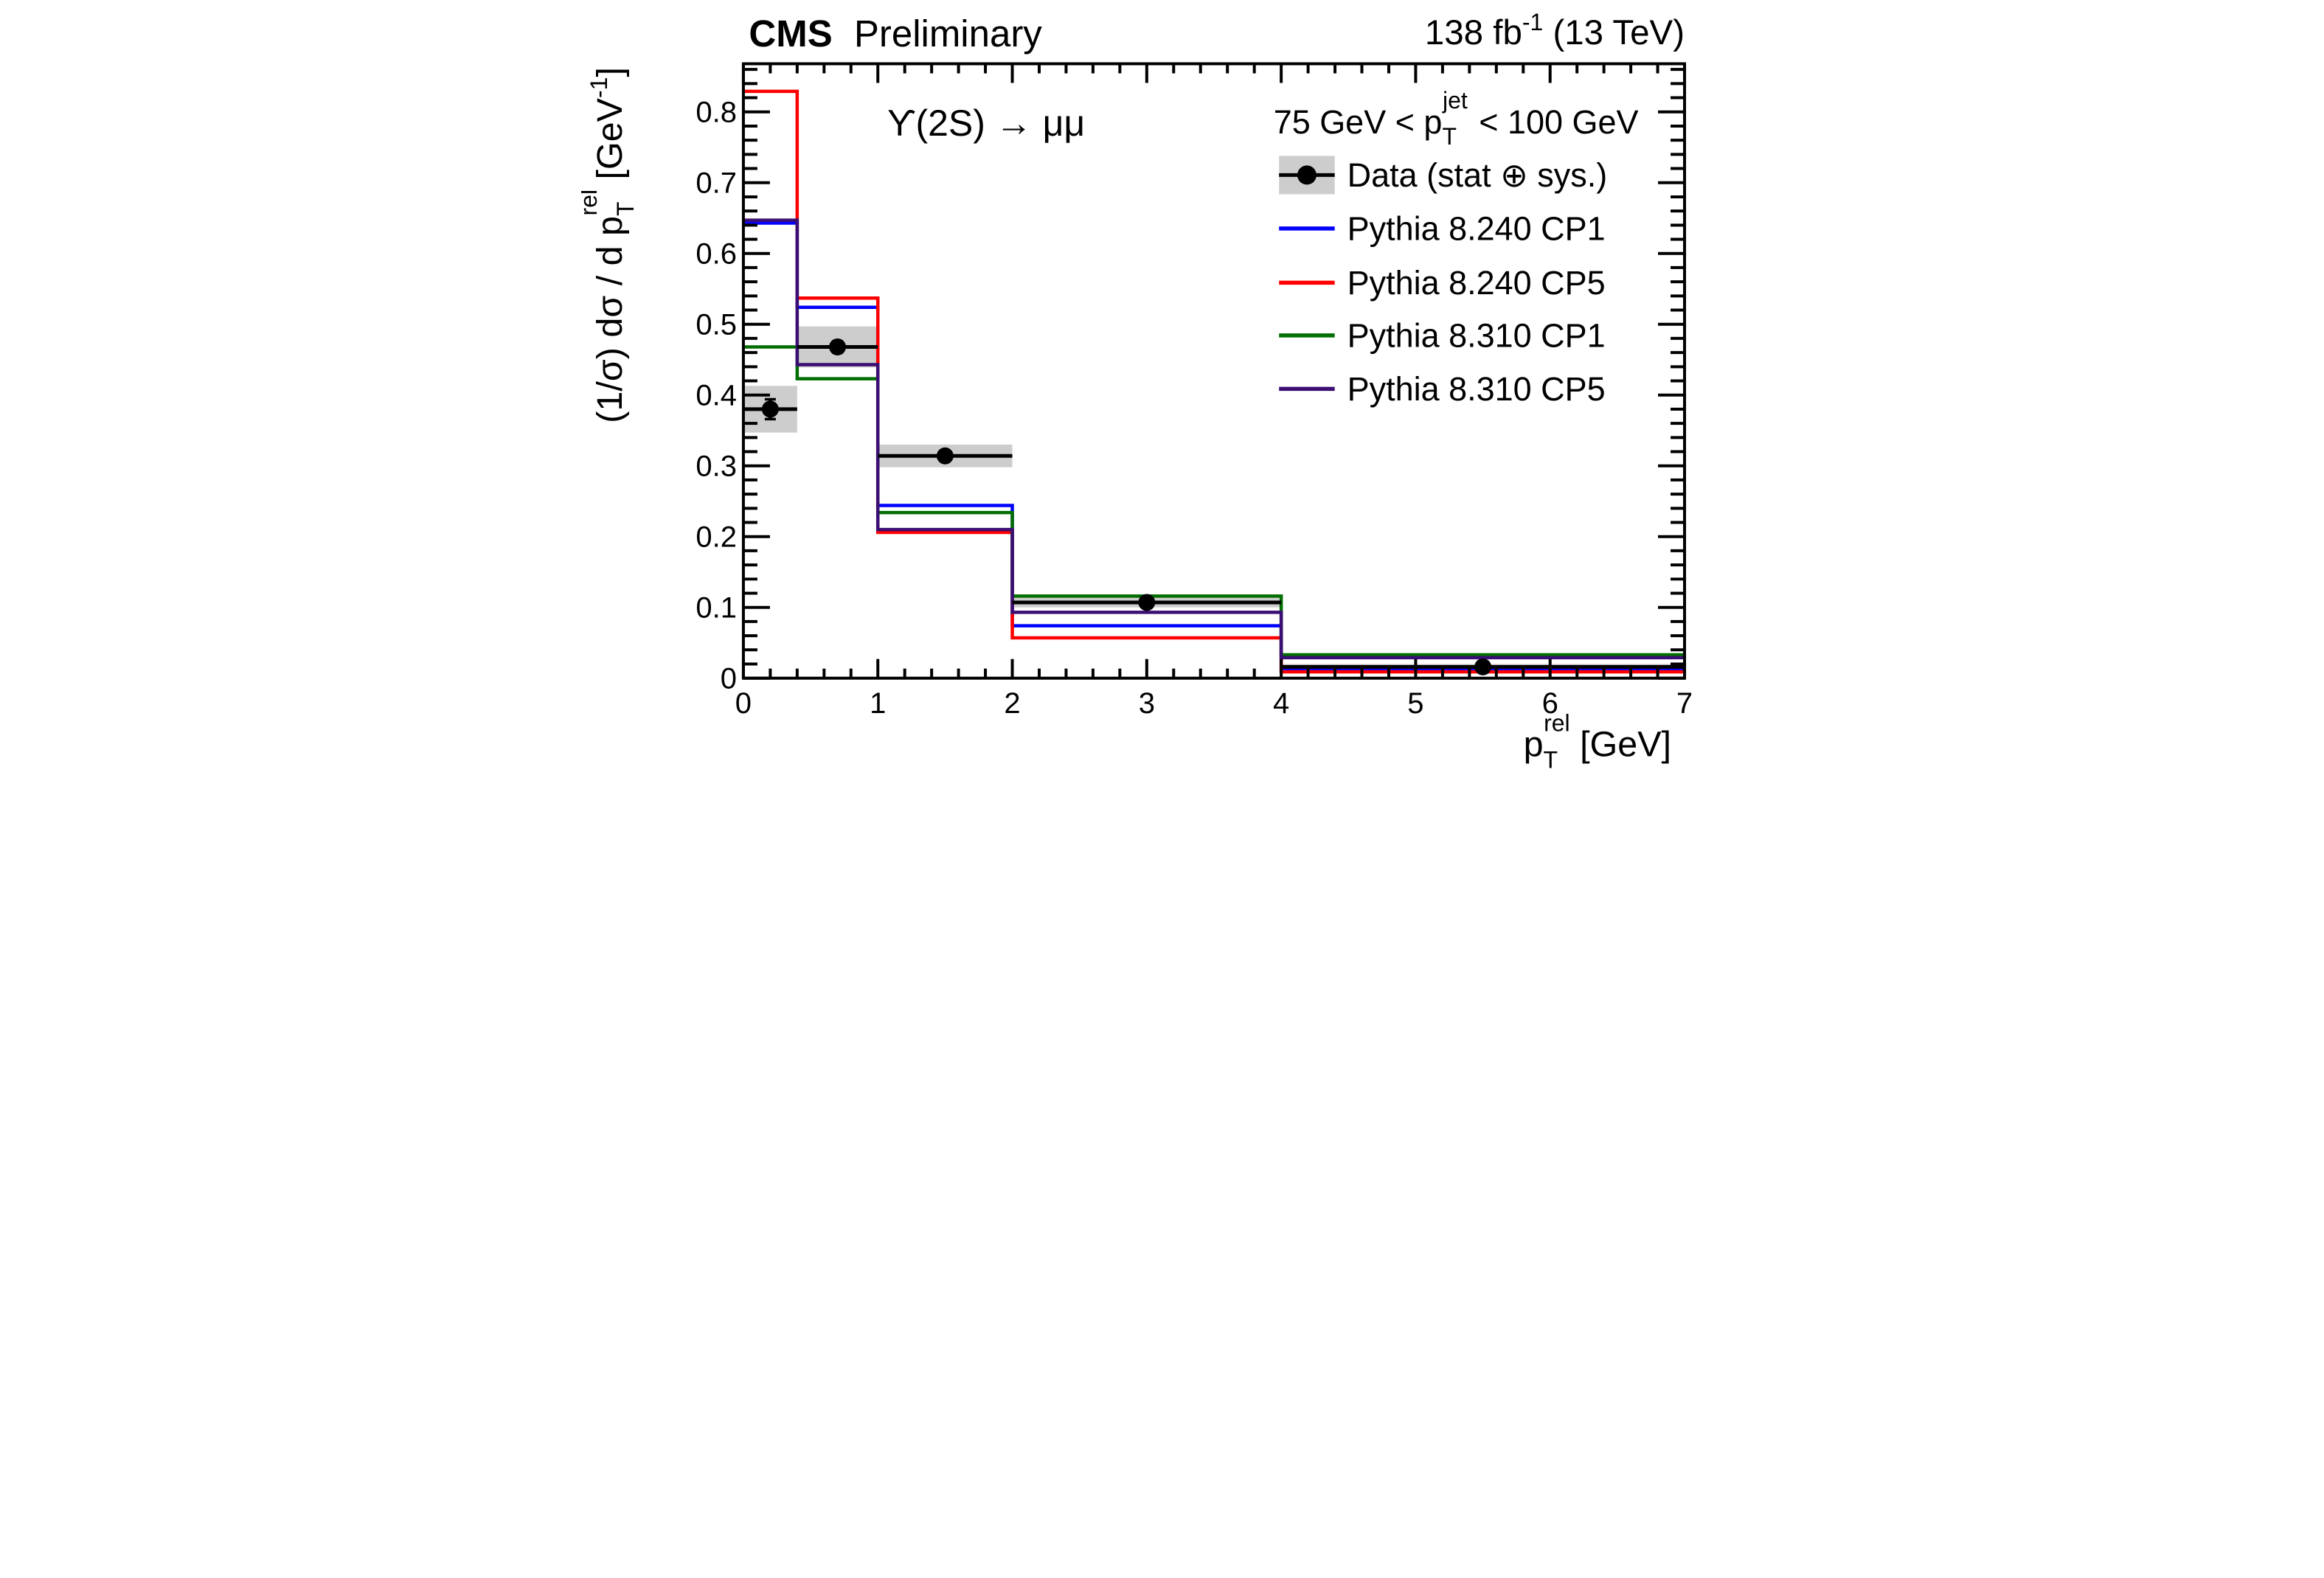  Describe the element at coordinates (1281, 703) in the screenshot. I see `x-tick-label: 4` at that location.